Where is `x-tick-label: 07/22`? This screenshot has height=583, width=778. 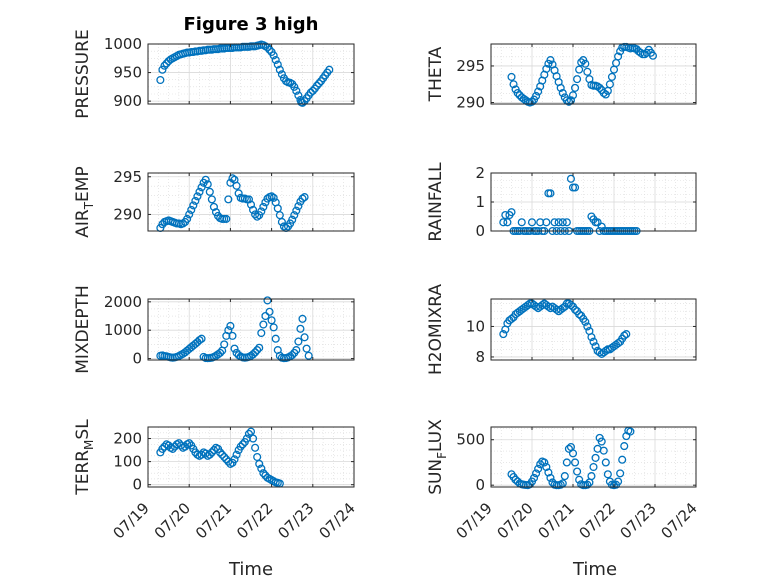 x-tick-label: 07/22 is located at coordinates (597, 520).